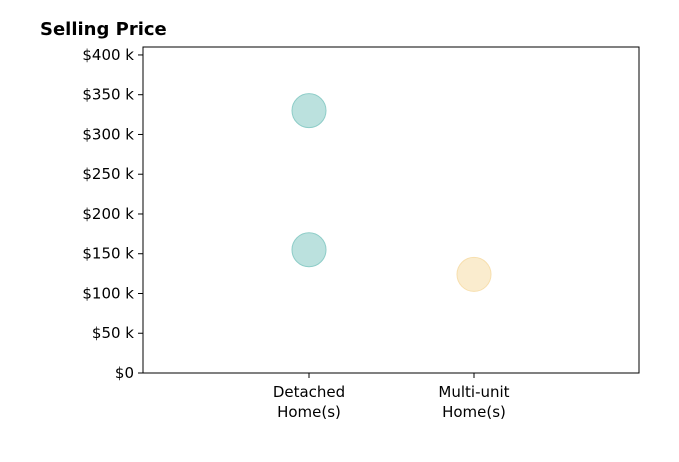 This screenshot has width=679, height=462. What do you see at coordinates (309, 392) in the screenshot?
I see `x-tick-label-line: Detached` at bounding box center [309, 392].